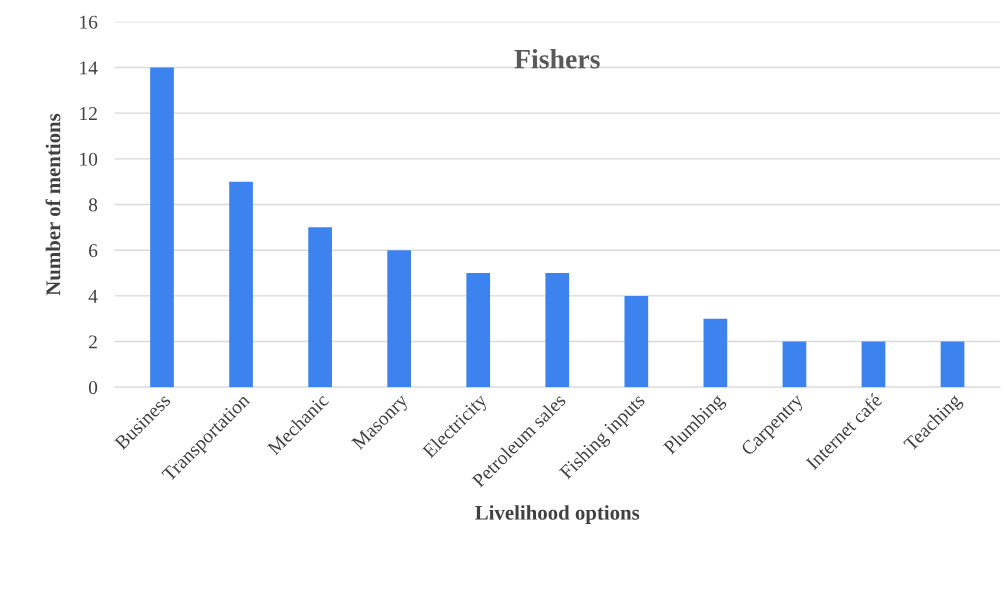 Image resolution: width=1005 pixels, height=606 pixels. What do you see at coordinates (93, 251) in the screenshot?
I see `y-tick-label: 6` at bounding box center [93, 251].